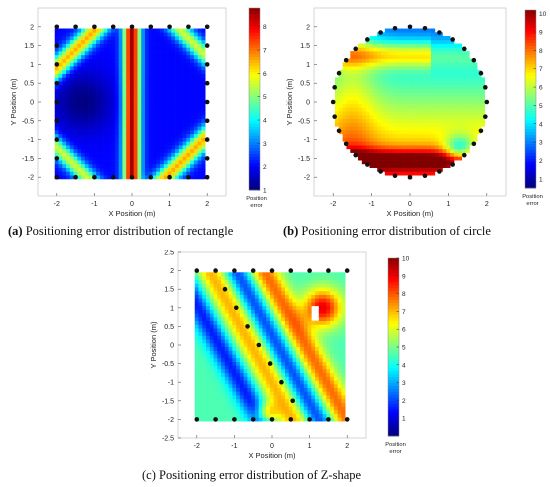  I want to click on x-tick-label: -1, so click(234, 446).